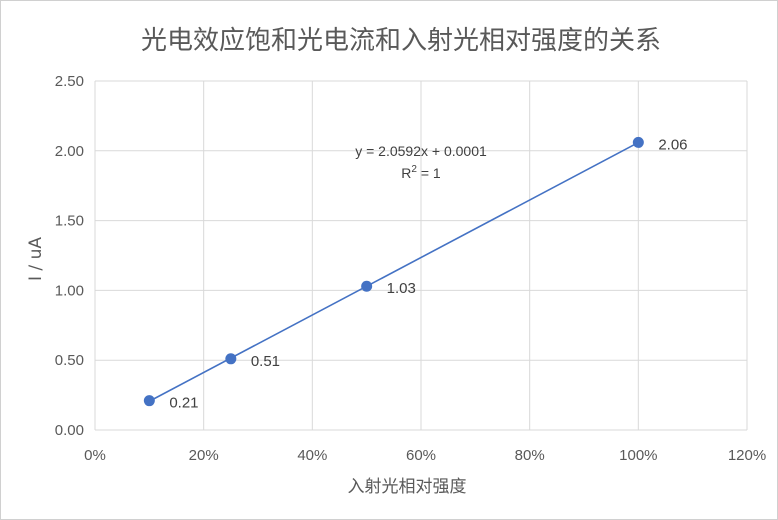  What do you see at coordinates (747, 455) in the screenshot?
I see `x-tick-label: 120%` at bounding box center [747, 455].